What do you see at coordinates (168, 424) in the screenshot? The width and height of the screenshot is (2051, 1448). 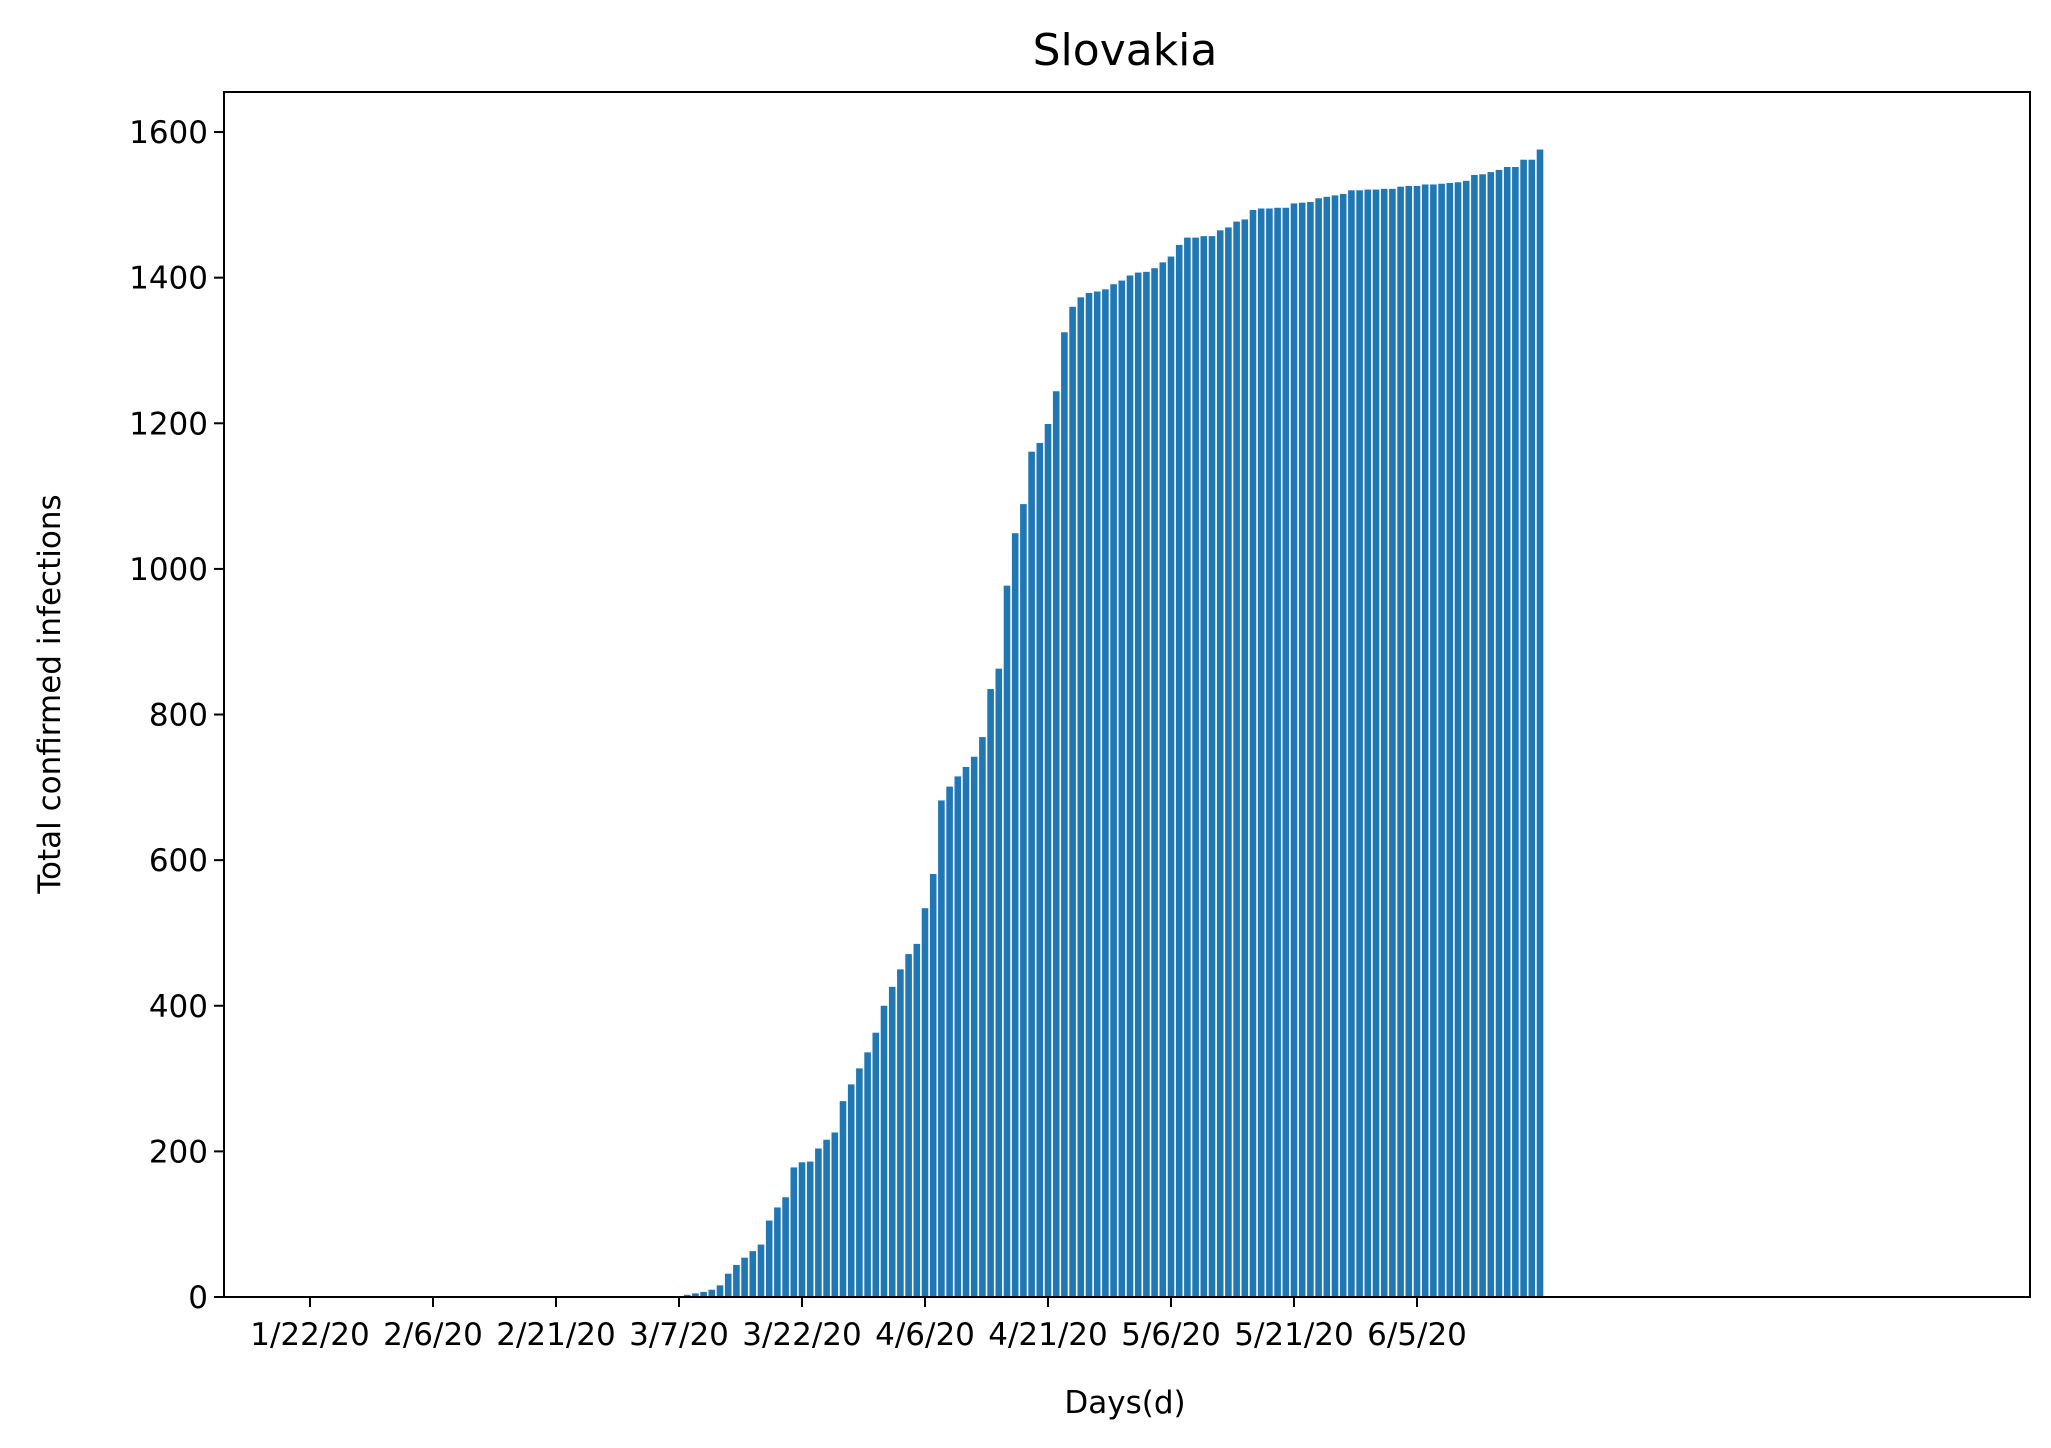 I see `y-tick-label: 1200` at bounding box center [168, 424].